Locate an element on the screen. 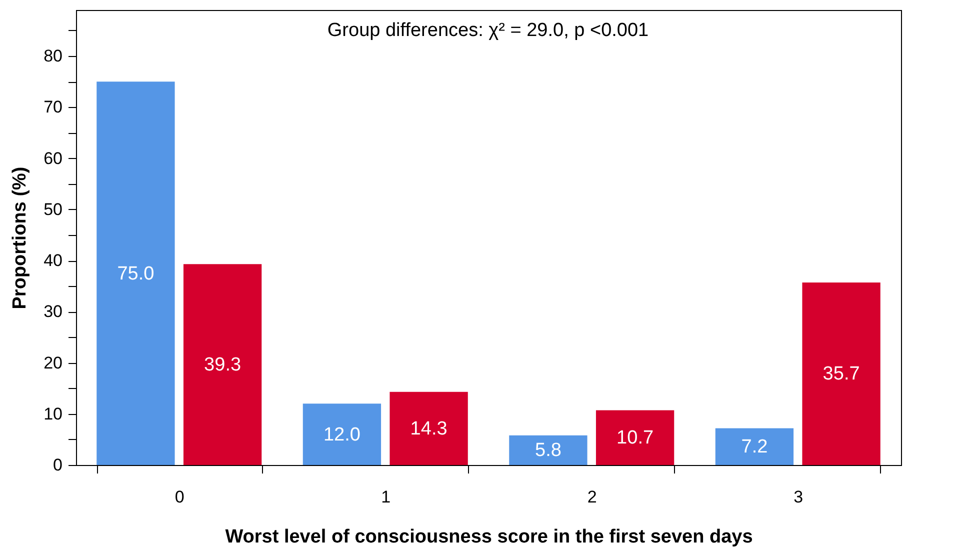 The height and width of the screenshot is (556, 965). y-tick-label: 30 is located at coordinates (53, 312).